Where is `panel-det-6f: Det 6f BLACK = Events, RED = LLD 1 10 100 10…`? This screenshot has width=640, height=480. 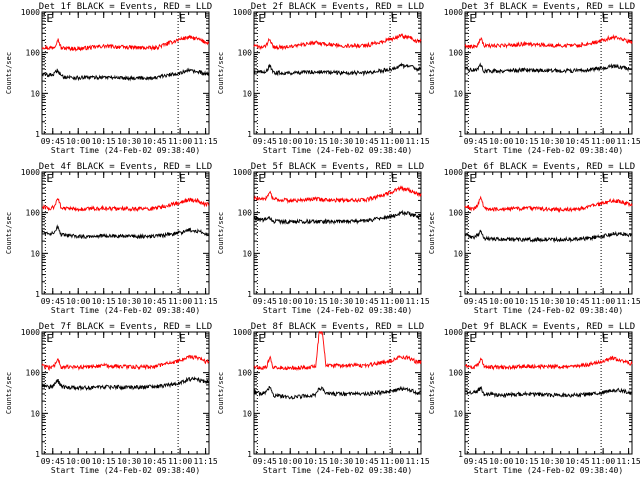 panel-det-6f: Det 6f BLACK = Events, RED = LLD 1 10 100 10… is located at coordinates (534, 238).